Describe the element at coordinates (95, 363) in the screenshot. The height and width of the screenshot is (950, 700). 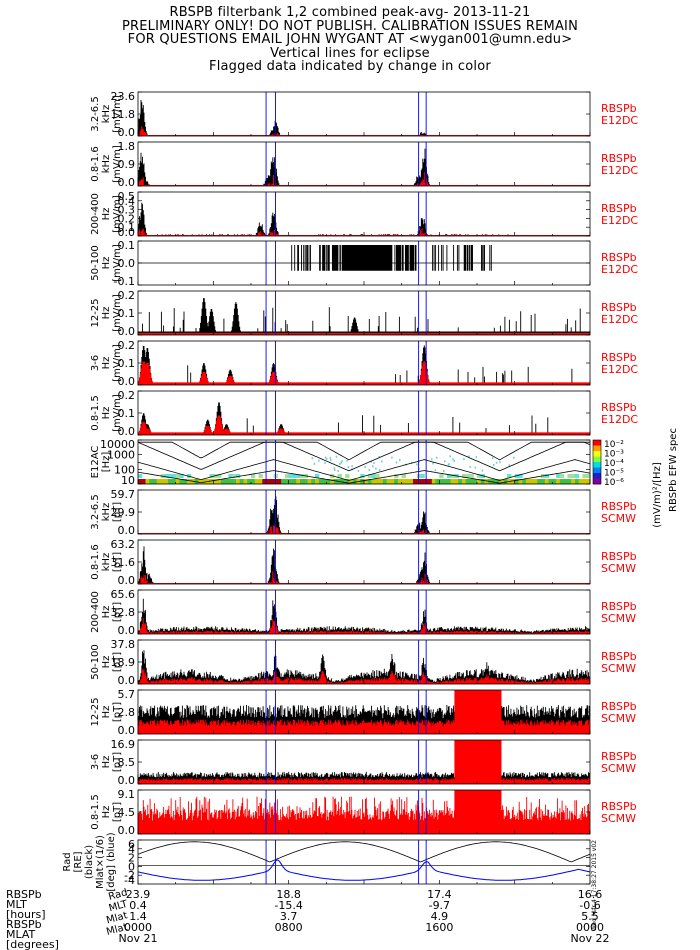
I see `y-axis-label: 3-6` at that location.